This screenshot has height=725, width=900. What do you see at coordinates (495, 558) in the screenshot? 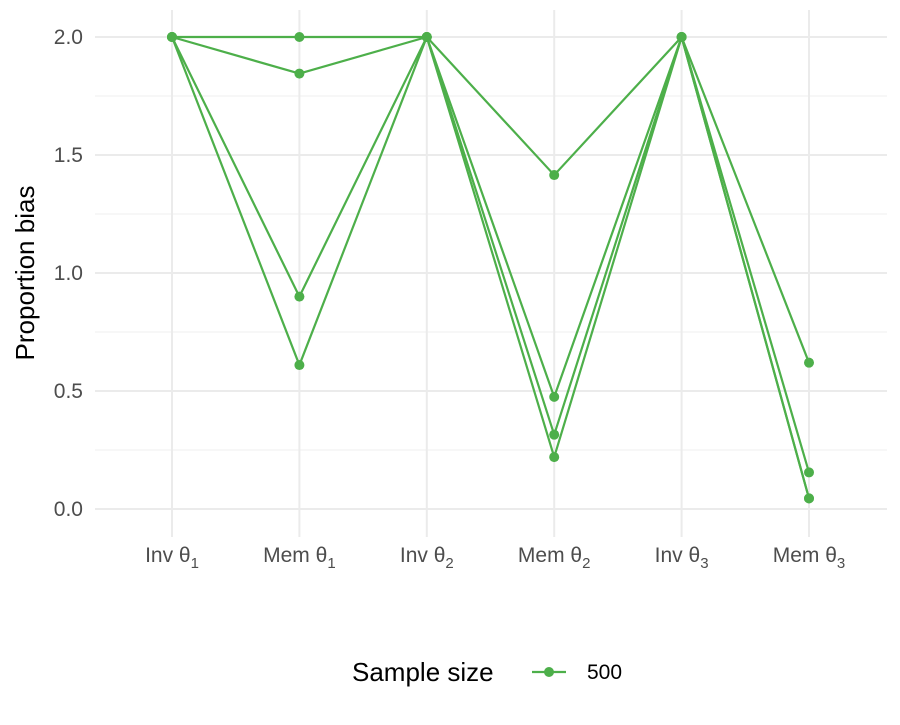
I see `x-axis-ticks: Inv θ1 Mem θ1 Inv θ2 Mem θ2 Inv θ3 Mem θ3` at bounding box center [495, 558].